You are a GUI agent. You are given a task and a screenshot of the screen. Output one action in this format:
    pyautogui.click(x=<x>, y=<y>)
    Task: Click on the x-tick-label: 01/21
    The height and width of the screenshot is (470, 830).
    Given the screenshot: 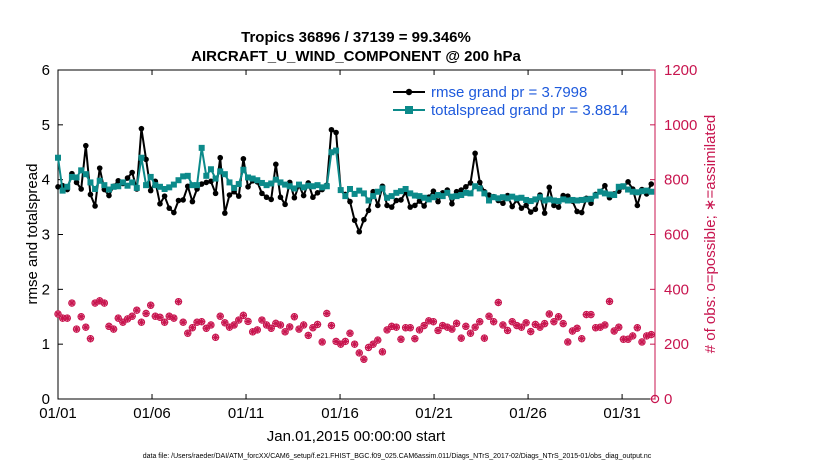 What is the action you would take?
    pyautogui.click(x=434, y=413)
    